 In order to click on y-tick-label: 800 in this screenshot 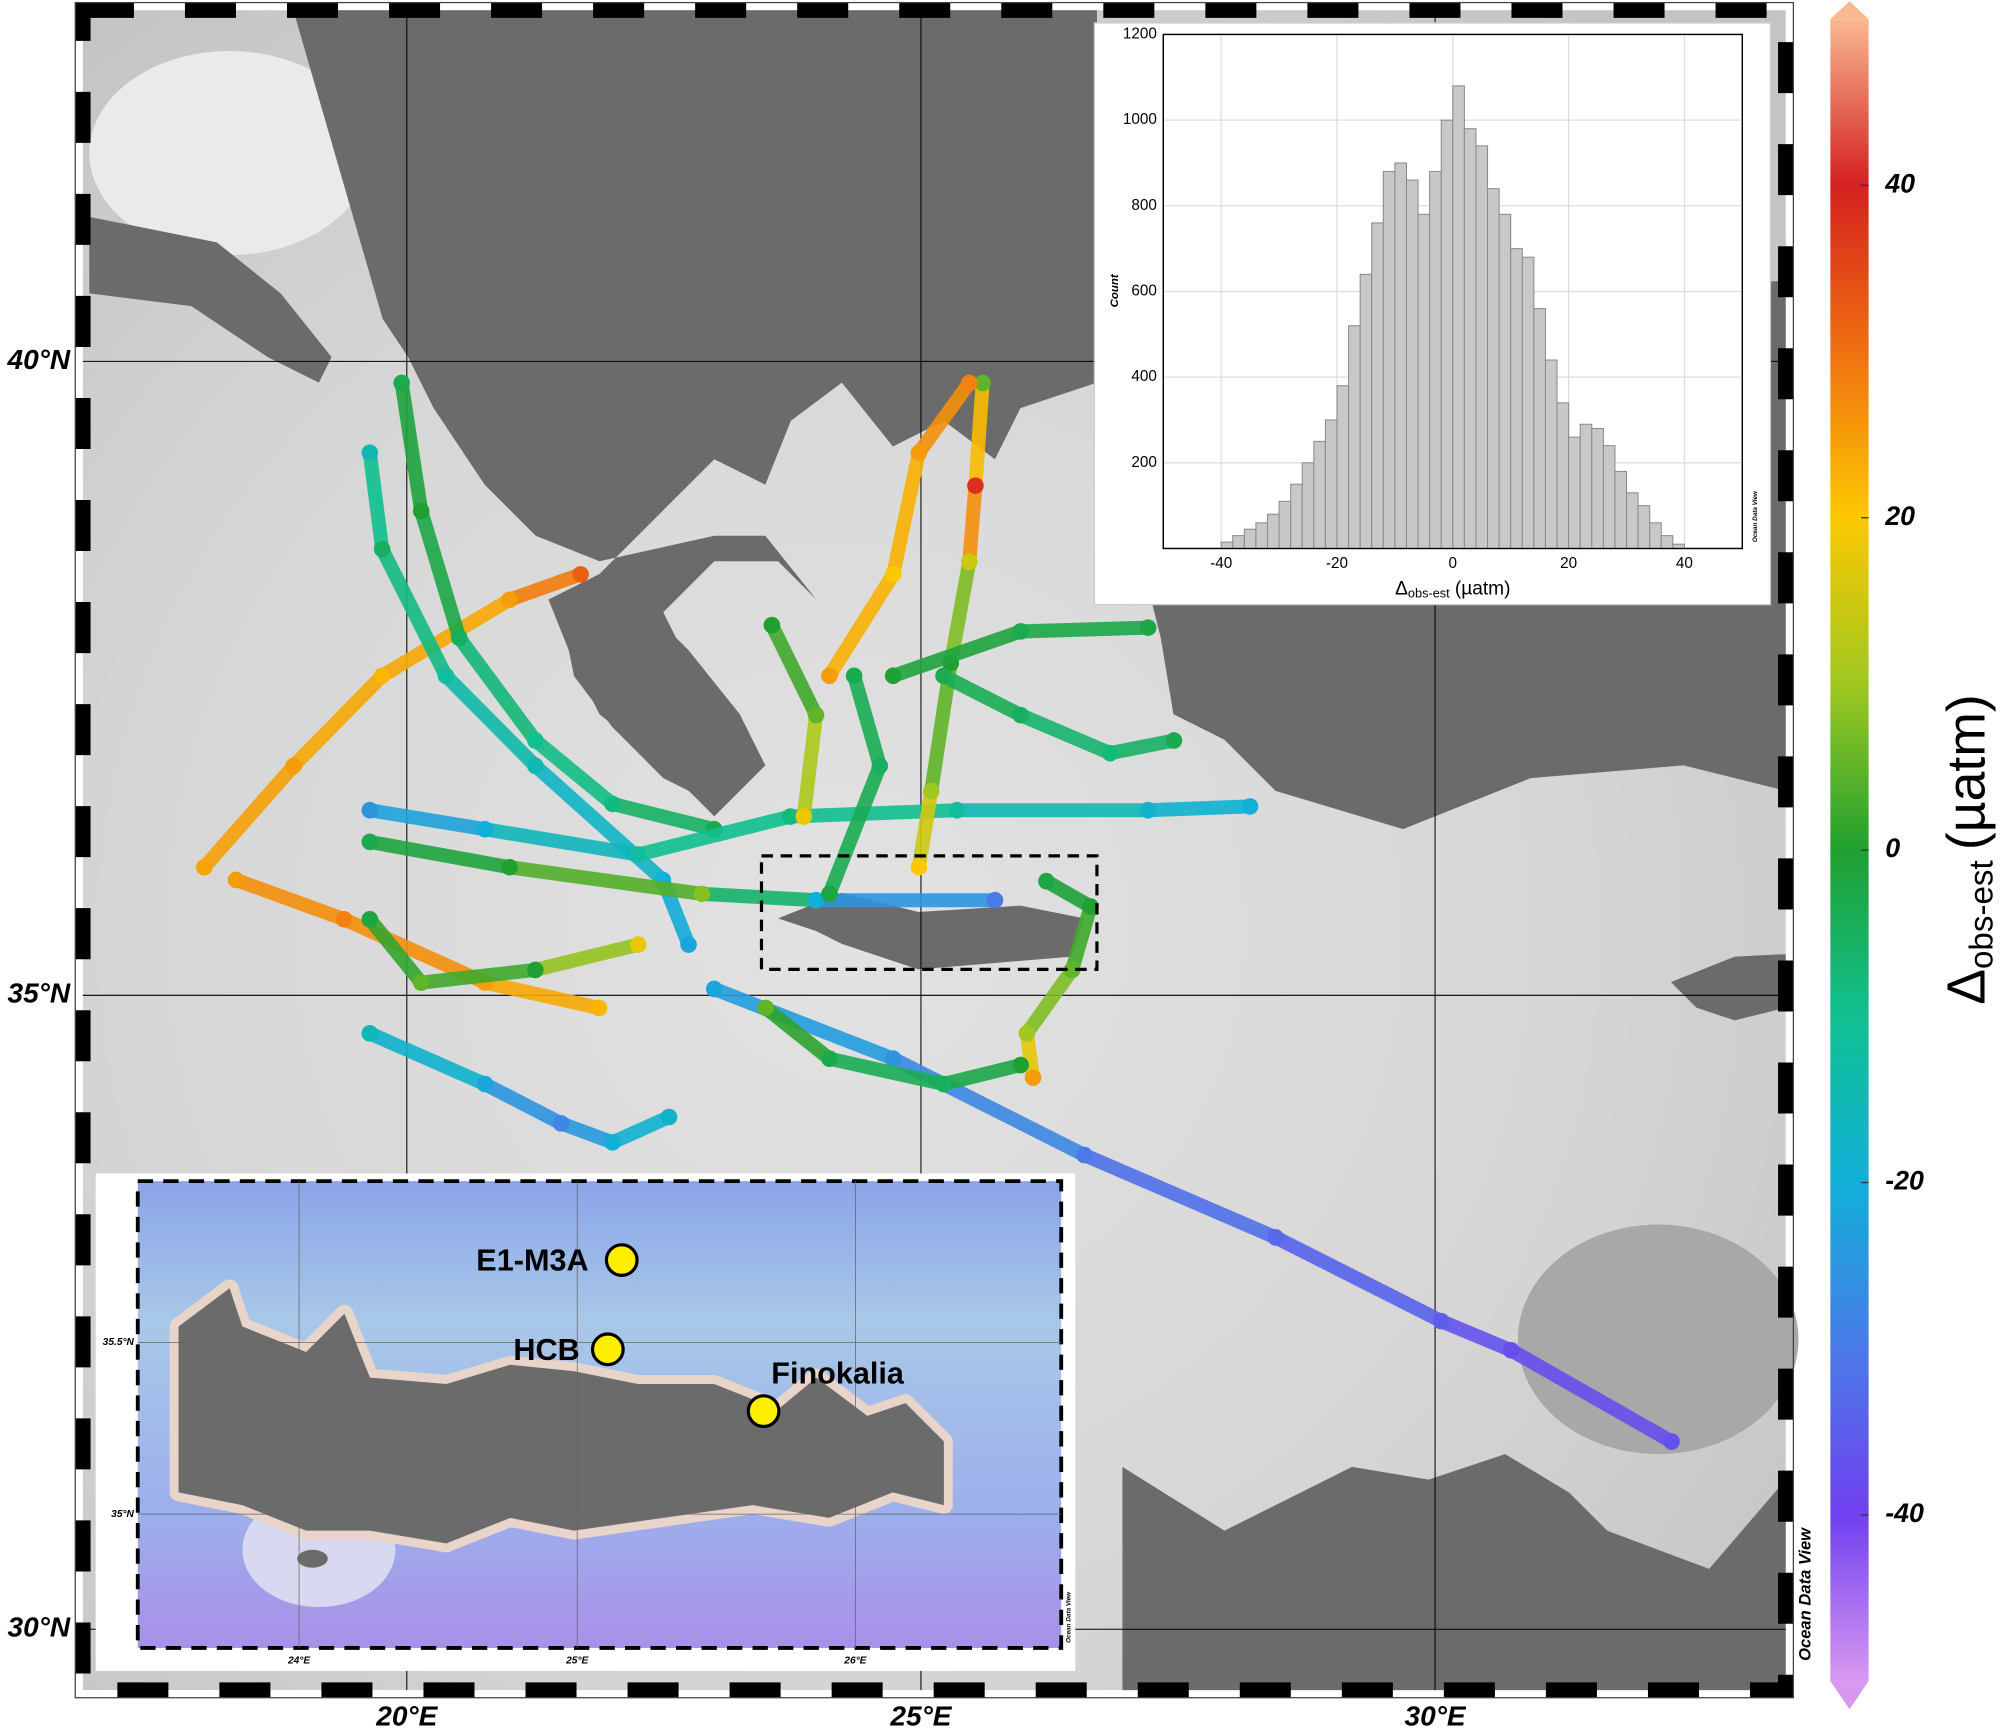, I will do `click(1144, 205)`.